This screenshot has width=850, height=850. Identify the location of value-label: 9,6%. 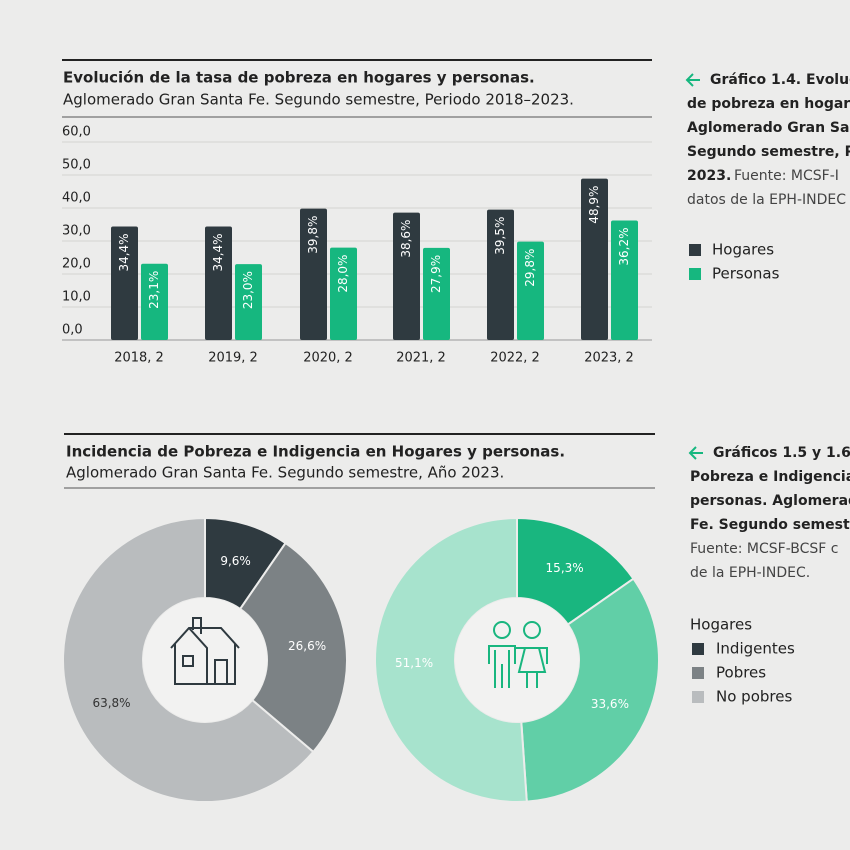
(235, 561).